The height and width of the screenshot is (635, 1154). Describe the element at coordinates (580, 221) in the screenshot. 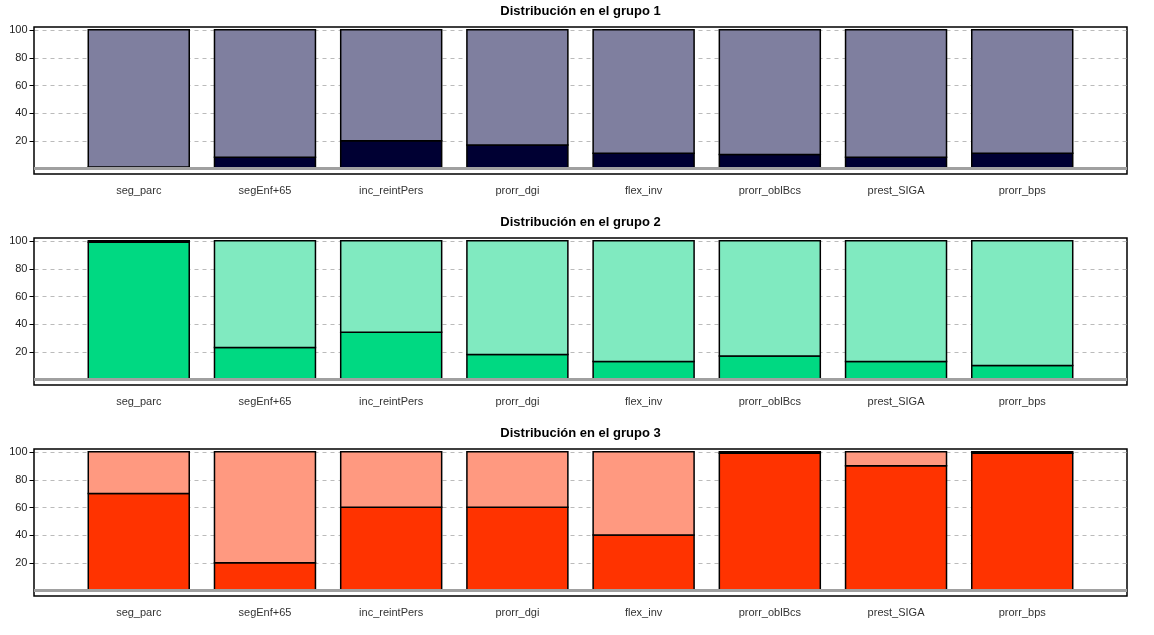

I see `chart-title: Distribución en el grupo 2` at that location.